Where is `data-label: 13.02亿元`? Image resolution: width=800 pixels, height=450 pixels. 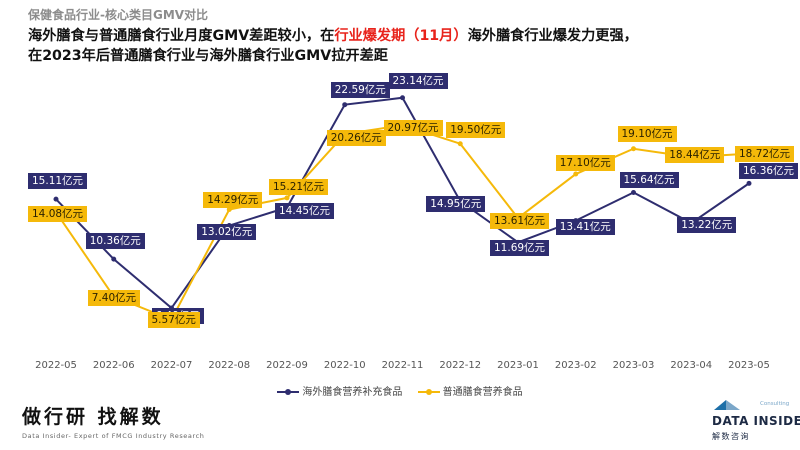
data-label: 13.02亿元 is located at coordinates (227, 231).